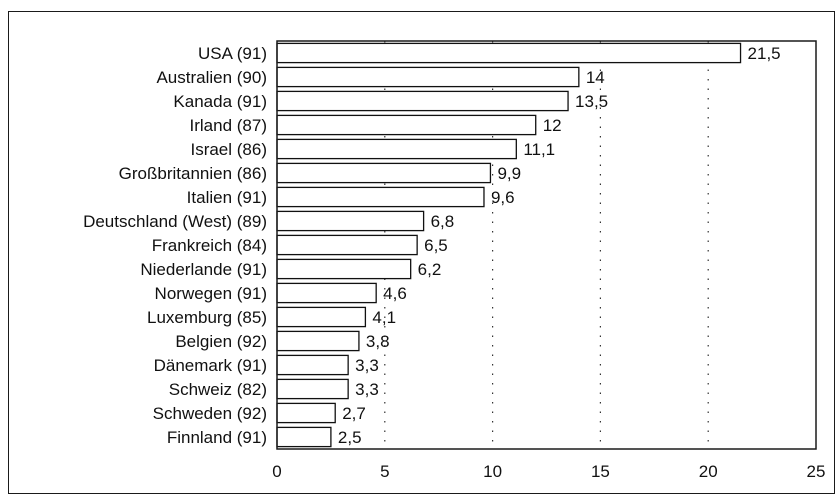  What do you see at coordinates (210, 413) in the screenshot?
I see `category-label: Schweden (92)` at bounding box center [210, 413].